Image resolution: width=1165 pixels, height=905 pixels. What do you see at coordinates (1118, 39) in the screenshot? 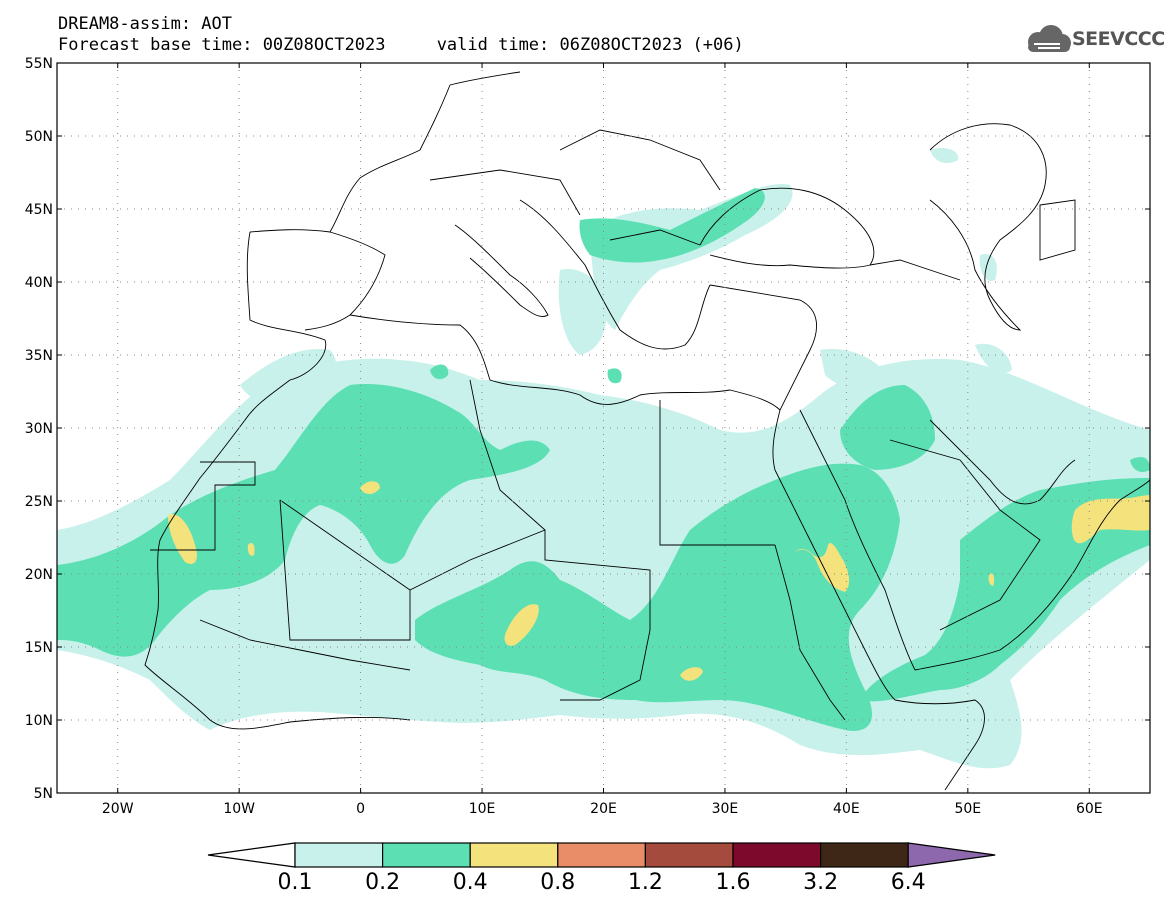
I see `seevccc-logo: SEEVCCC` at bounding box center [1118, 39].